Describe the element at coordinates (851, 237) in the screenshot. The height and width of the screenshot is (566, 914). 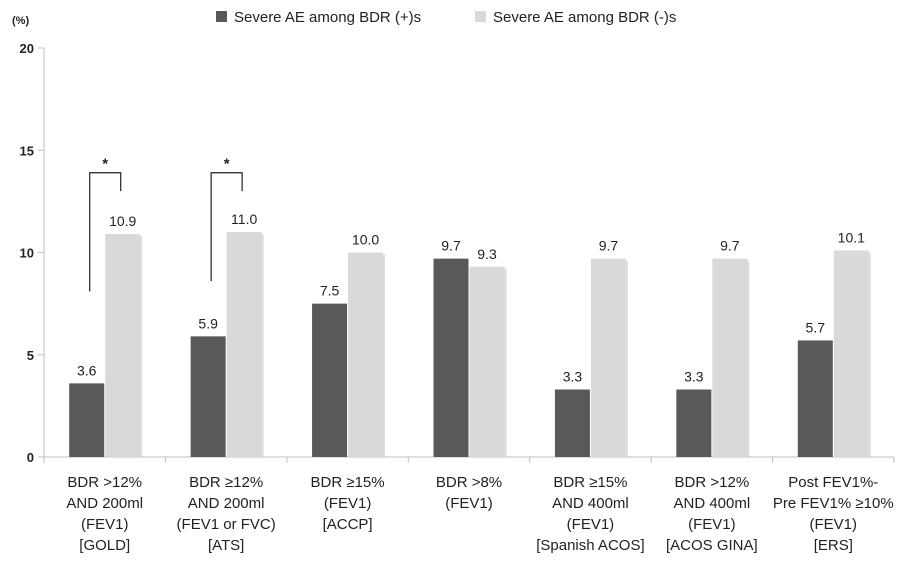
I see `data-label: 10.1` at that location.